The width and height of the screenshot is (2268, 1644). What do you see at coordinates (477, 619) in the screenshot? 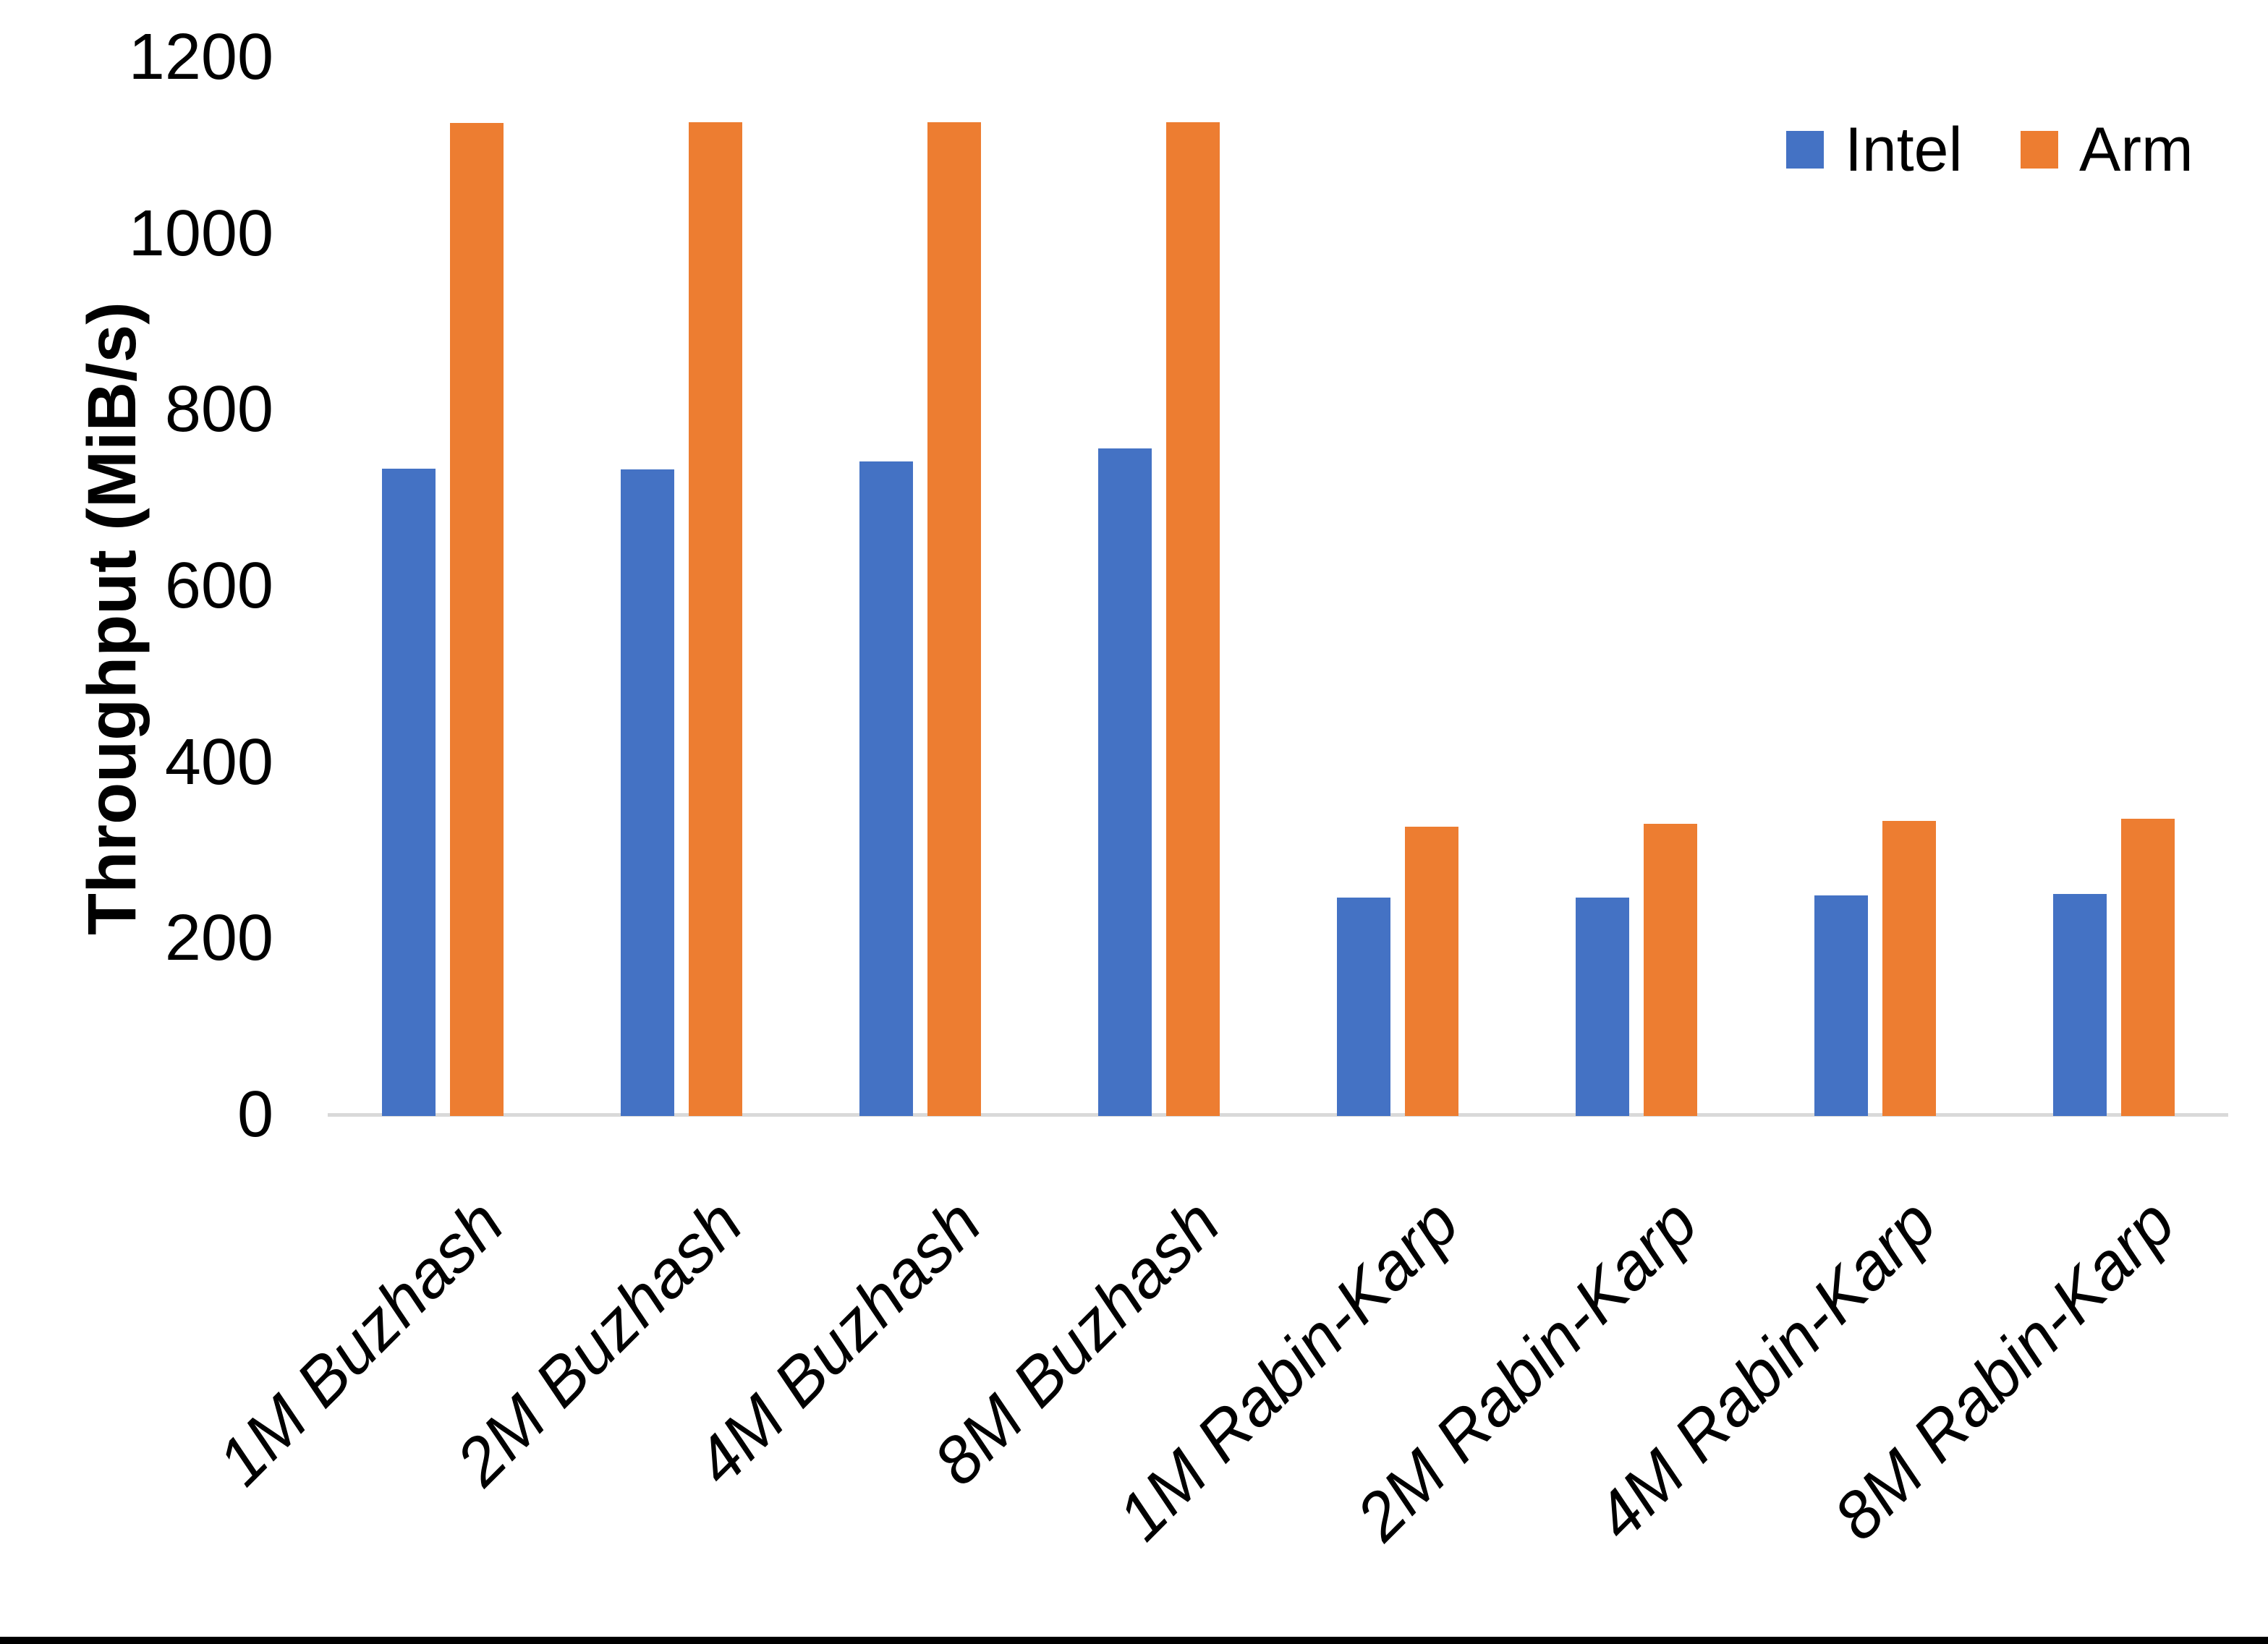
I see `bar-arm-1m-buzhash` at bounding box center [477, 619].